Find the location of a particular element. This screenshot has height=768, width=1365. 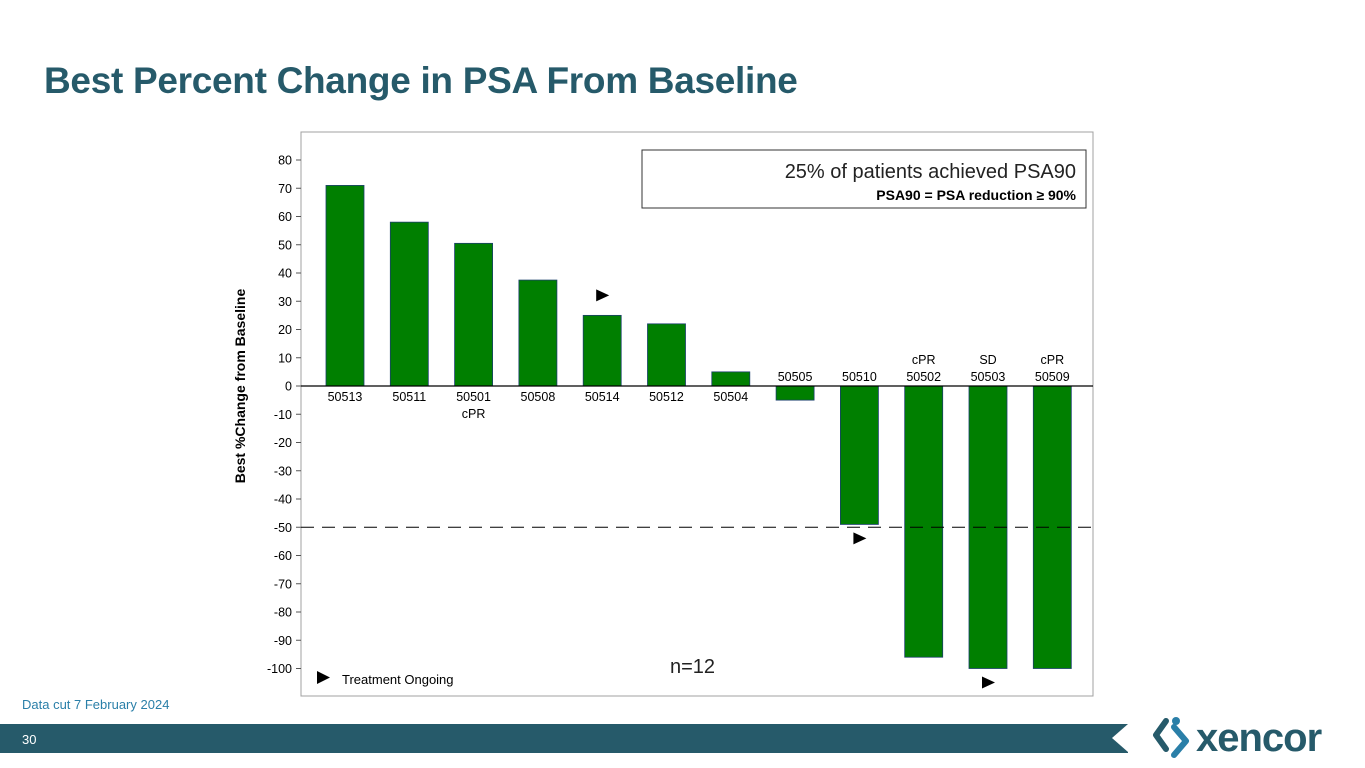

y-tick-label: 40 is located at coordinates (285, 274).